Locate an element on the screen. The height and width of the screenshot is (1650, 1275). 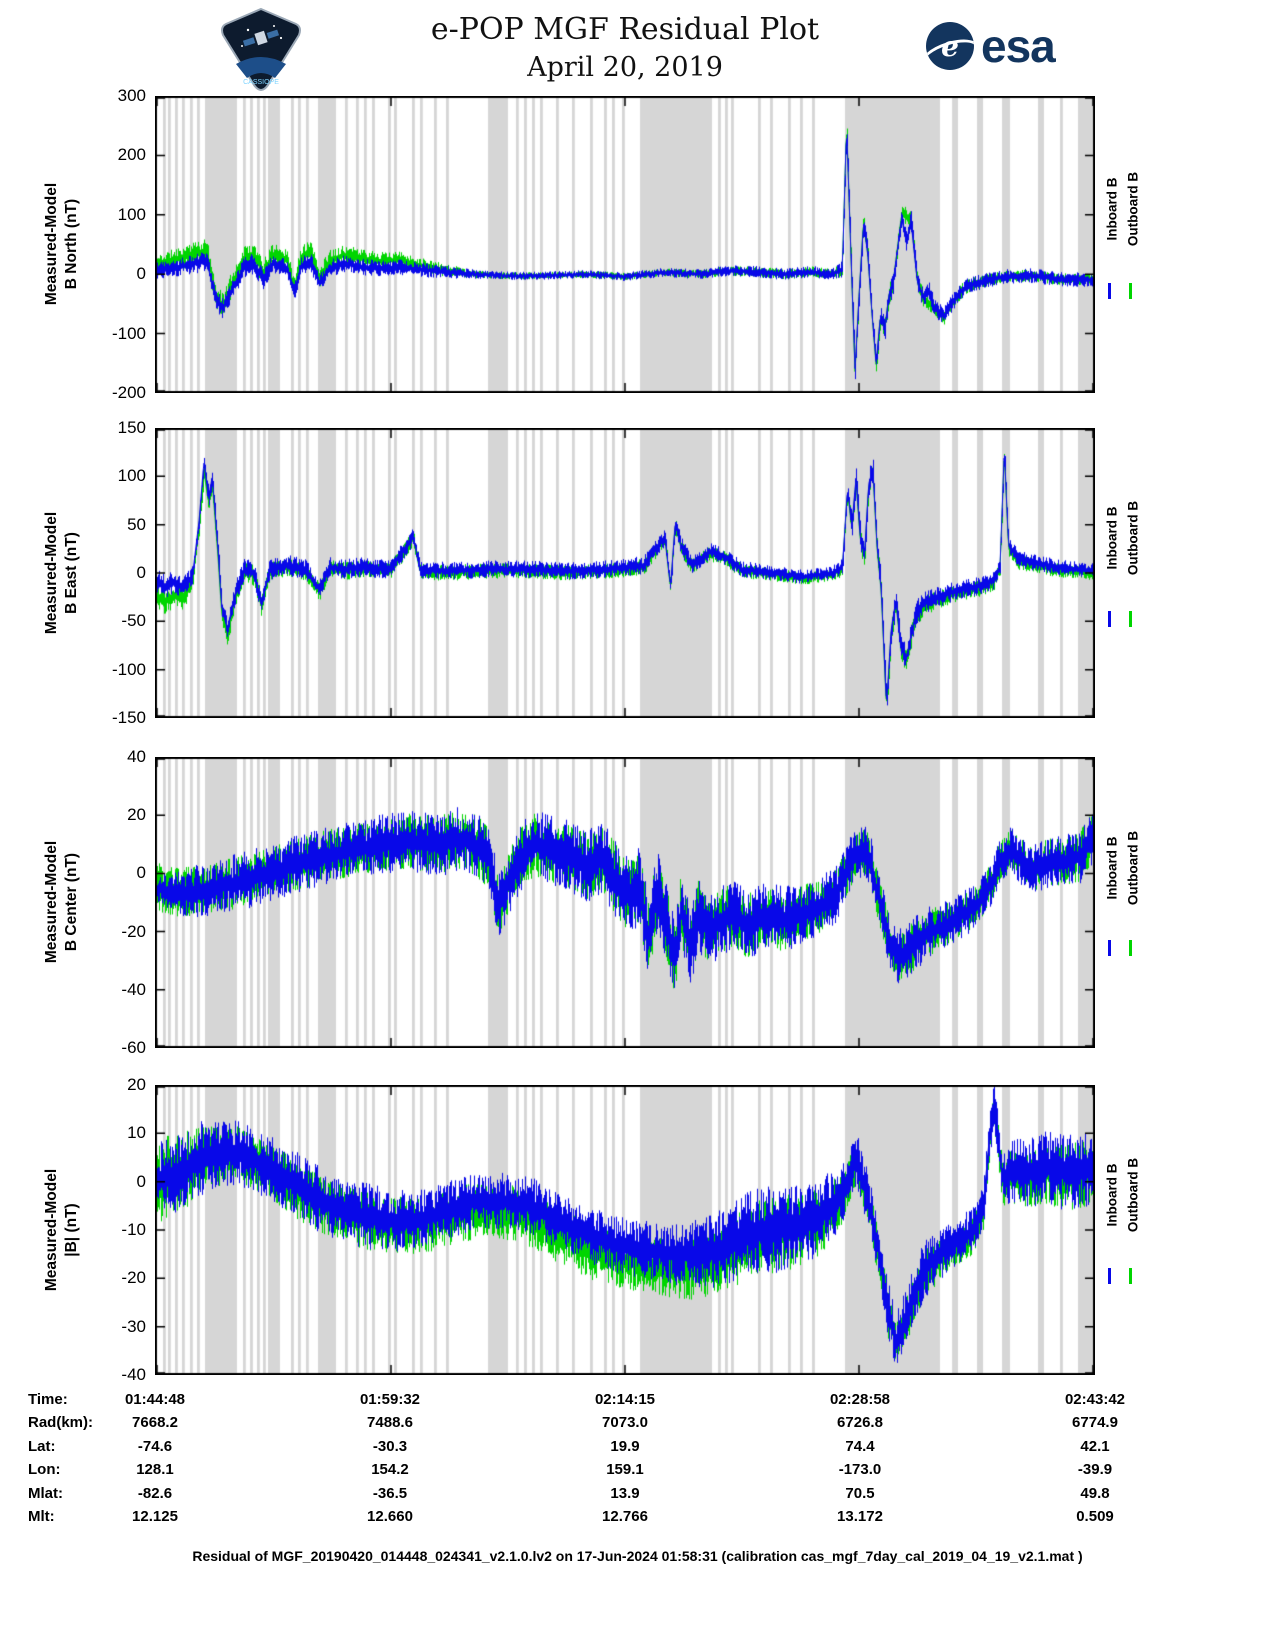
xaxis-value: 6774.9 is located at coordinates (1095, 1422).